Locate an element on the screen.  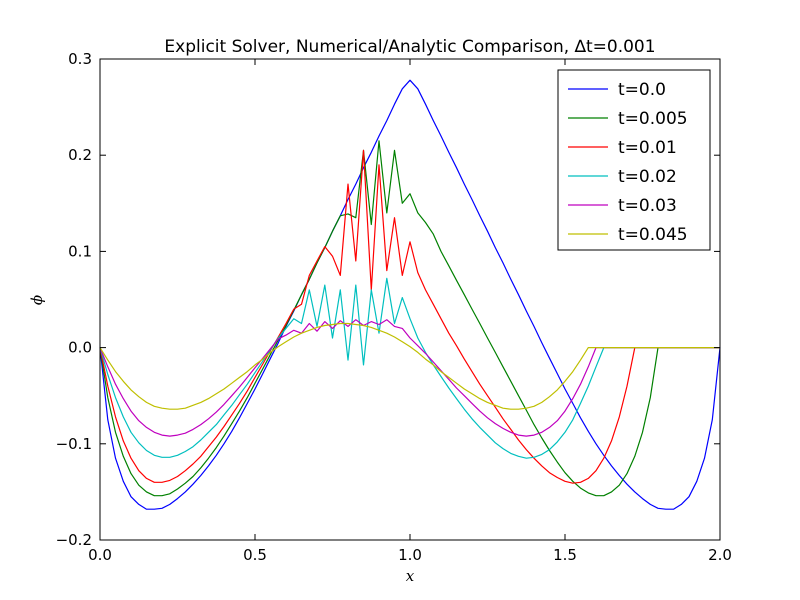
y-tick-label: 0.1 is located at coordinates (80, 251).